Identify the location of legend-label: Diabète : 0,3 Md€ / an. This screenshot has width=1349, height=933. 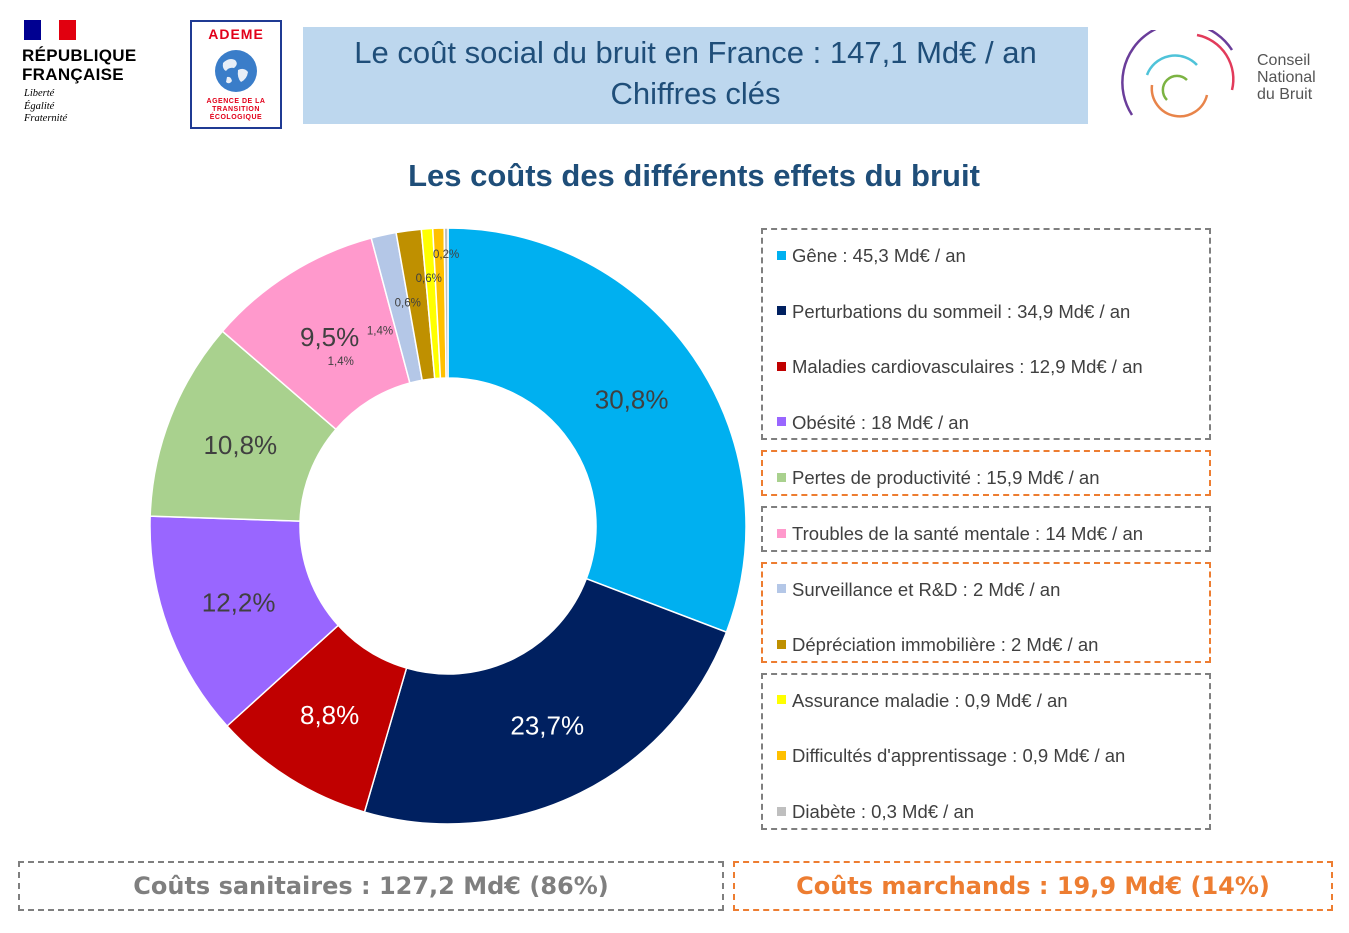
(883, 811).